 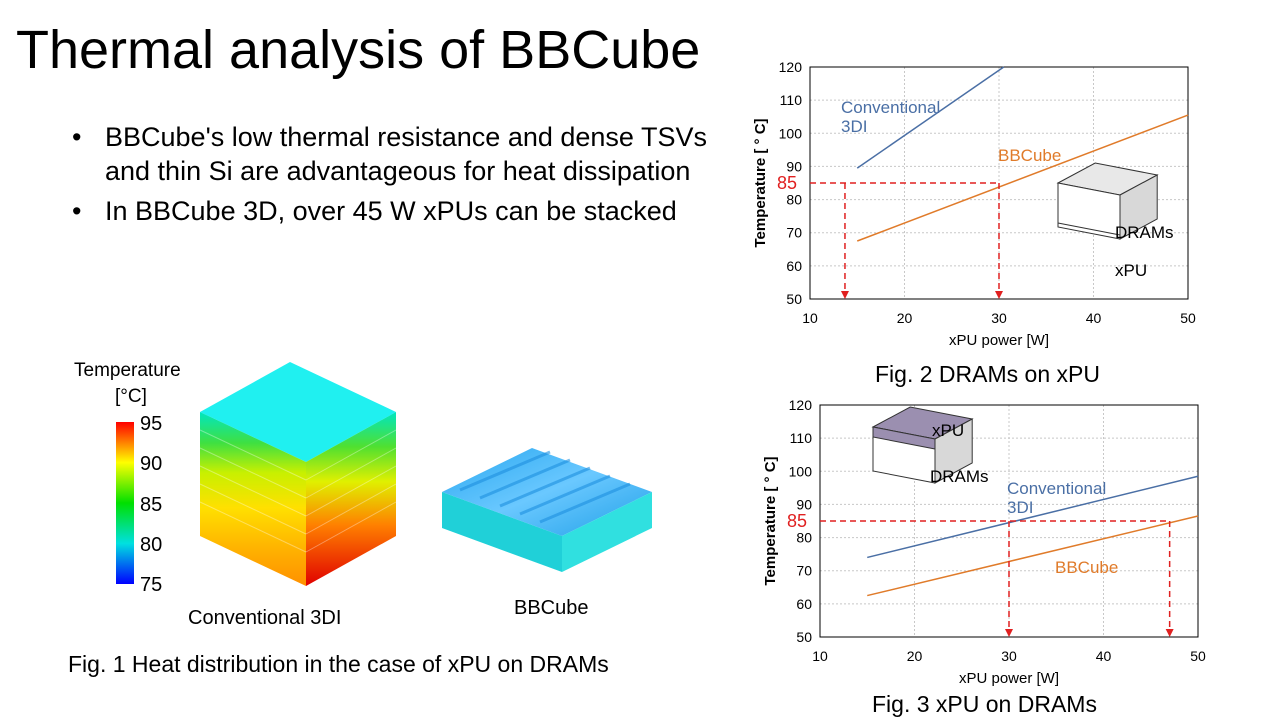 I want to click on colorbar-tick-label: 75, so click(x=151, y=585).